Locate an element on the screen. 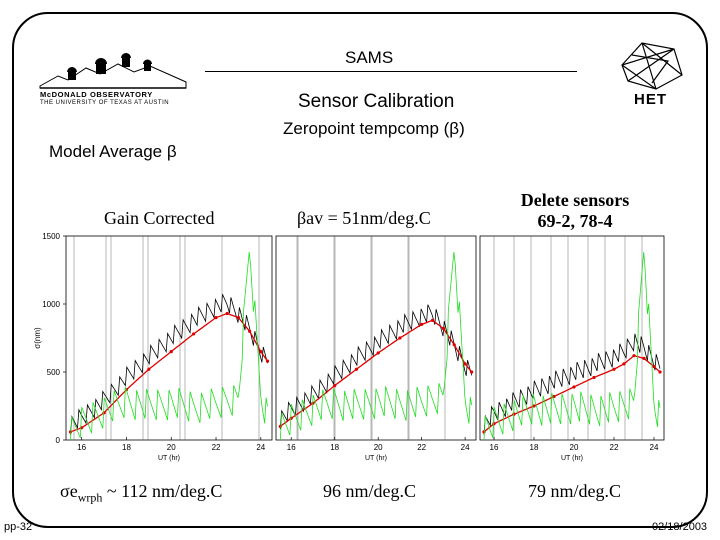 The image size is (720, 540). sigma-prefix: σe is located at coordinates (69, 491).